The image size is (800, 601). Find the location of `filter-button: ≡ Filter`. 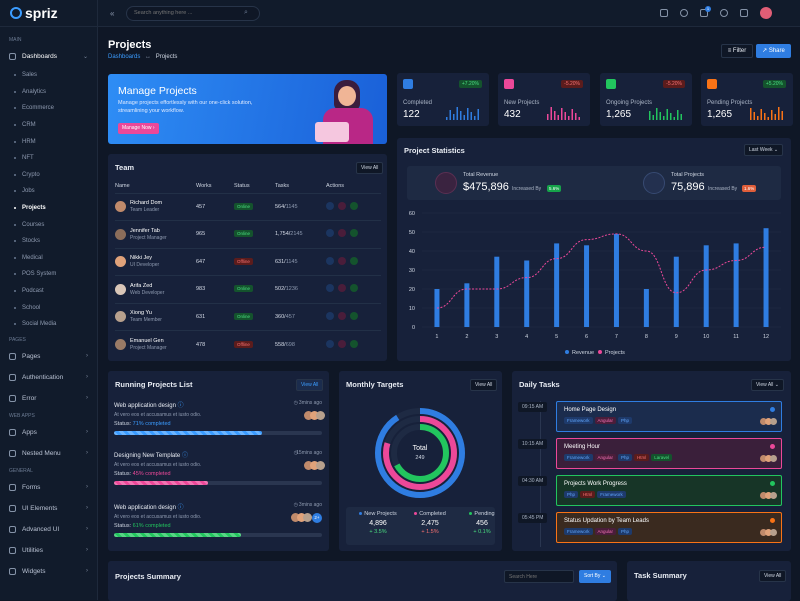

filter-button: ≡ Filter is located at coordinates (737, 51).